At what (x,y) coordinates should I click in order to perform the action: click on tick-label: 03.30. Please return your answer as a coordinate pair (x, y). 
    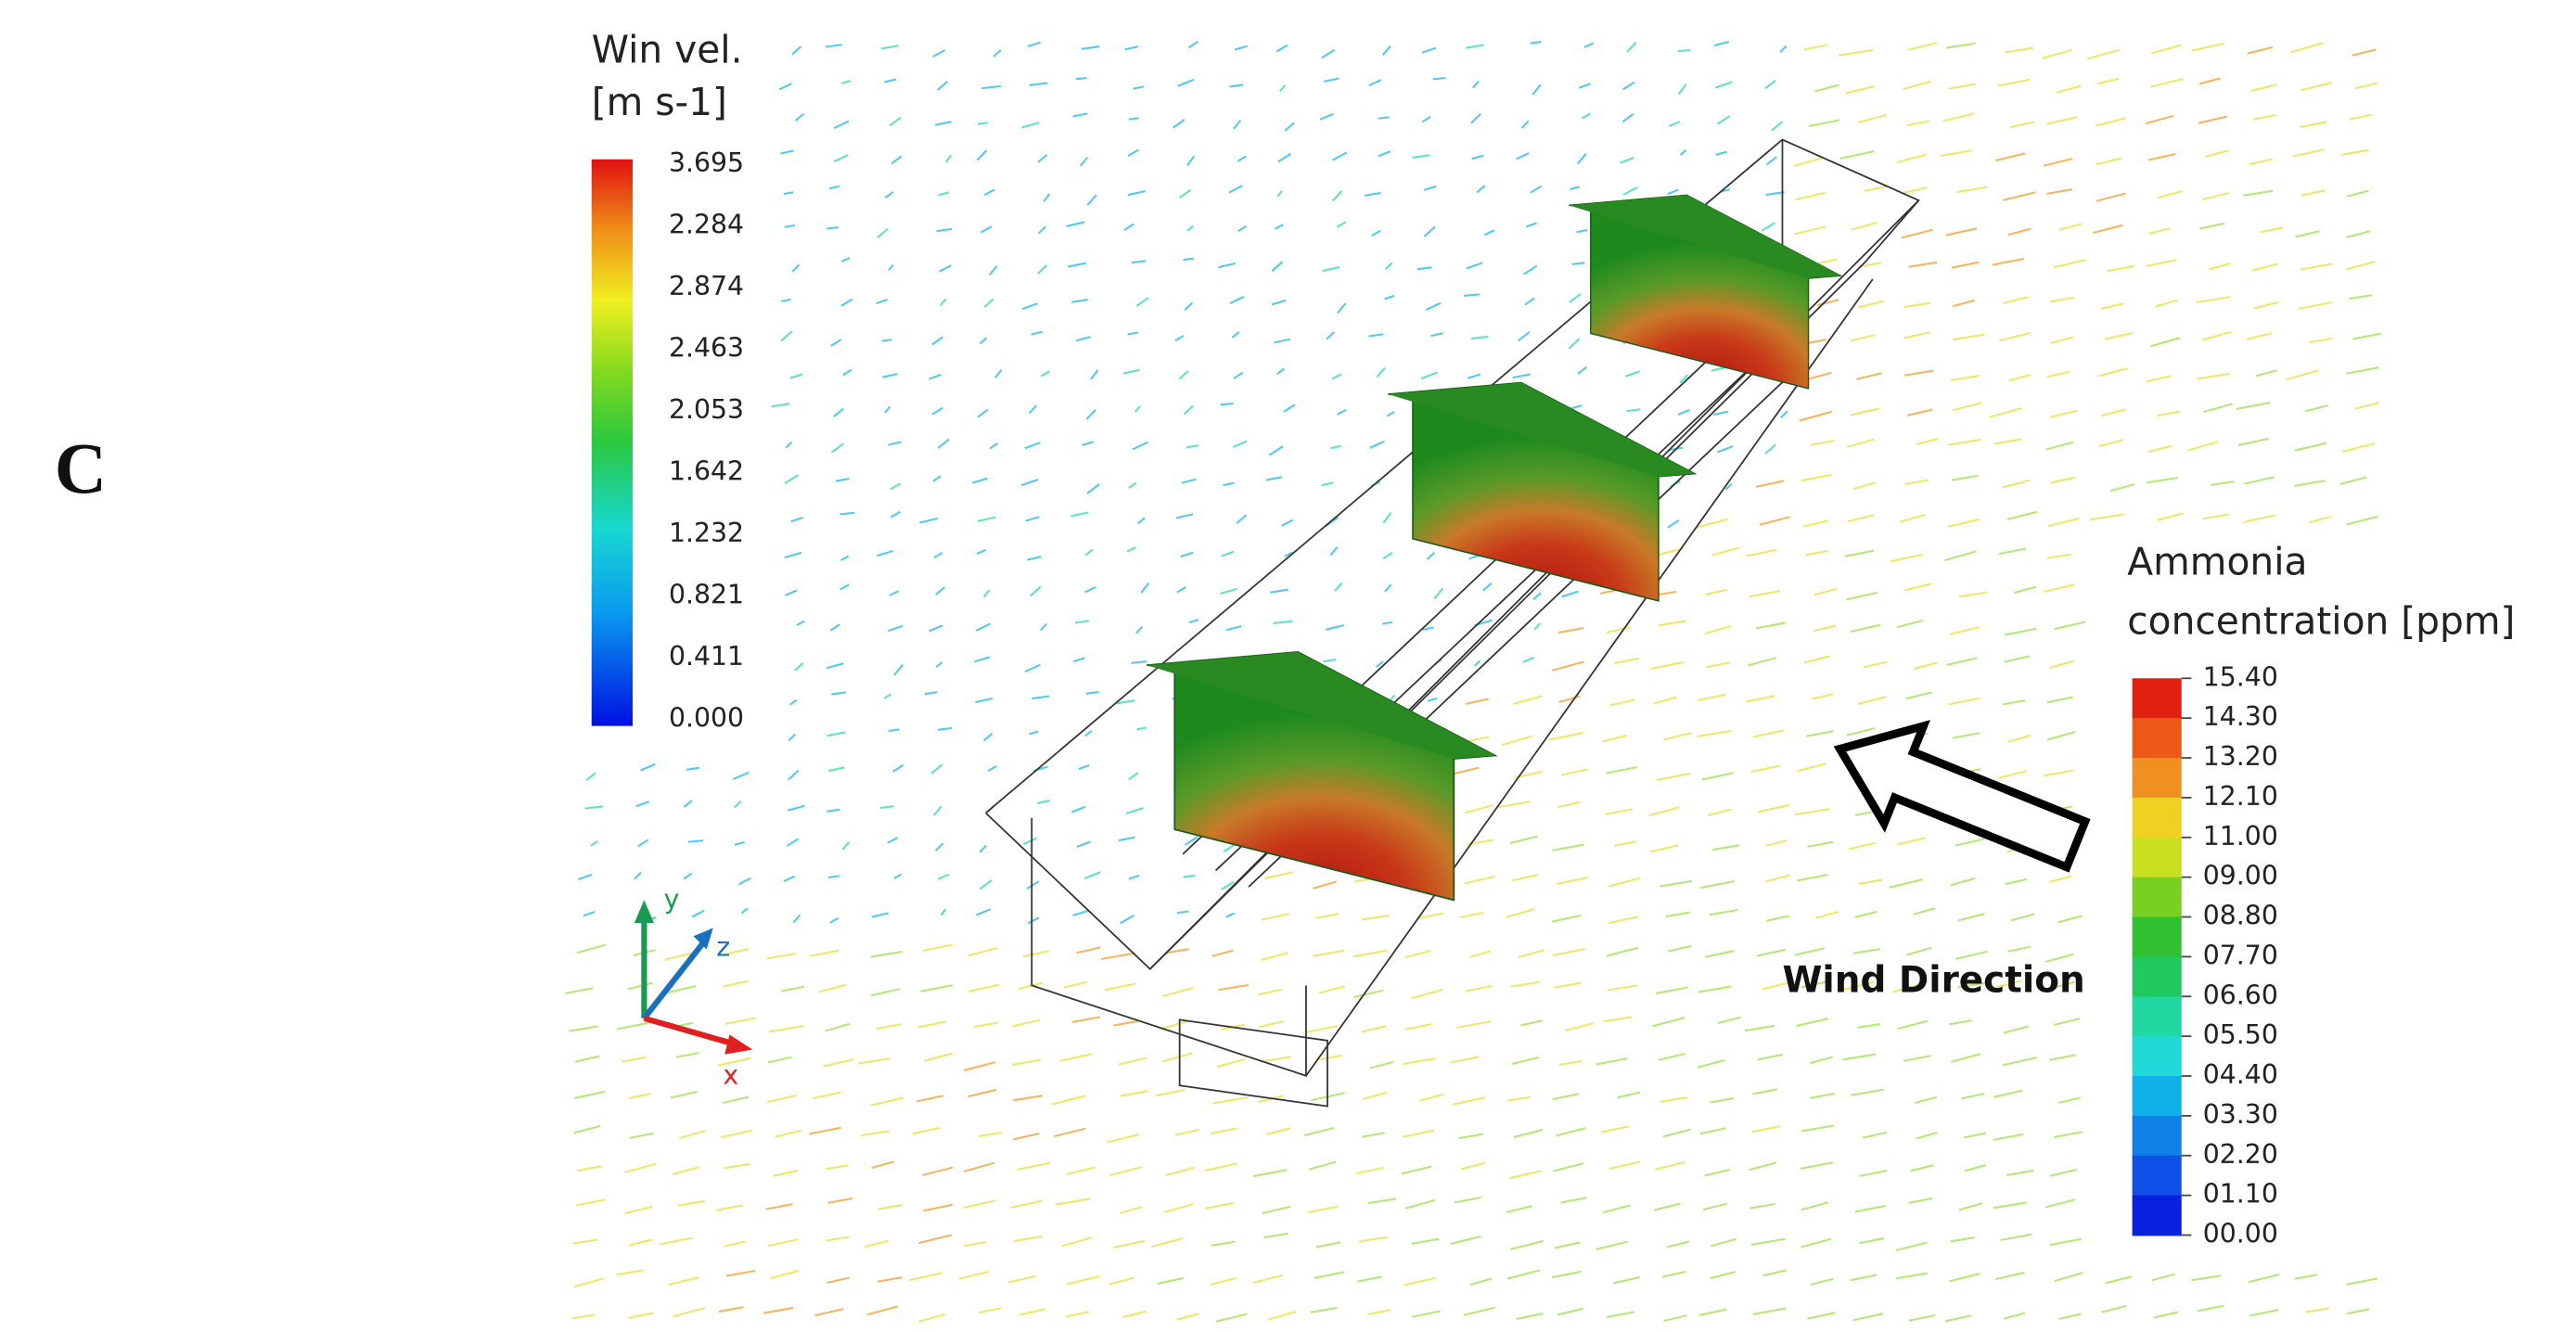
    Looking at the image, I should click on (2240, 1114).